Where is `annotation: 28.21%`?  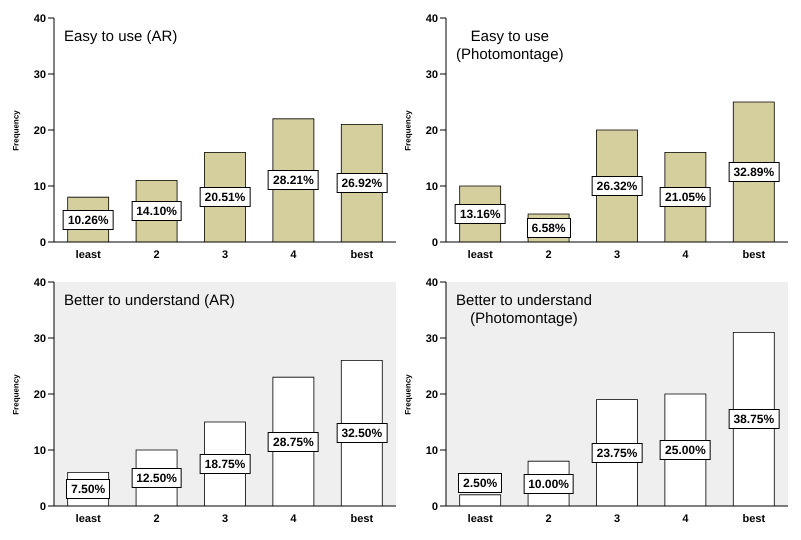
annotation: 28.21% is located at coordinates (293, 180).